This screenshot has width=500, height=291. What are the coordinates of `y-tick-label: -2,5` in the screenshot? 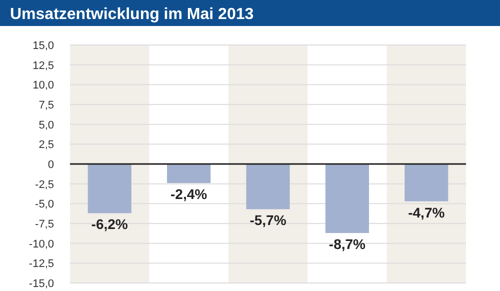 It's located at (44, 184).